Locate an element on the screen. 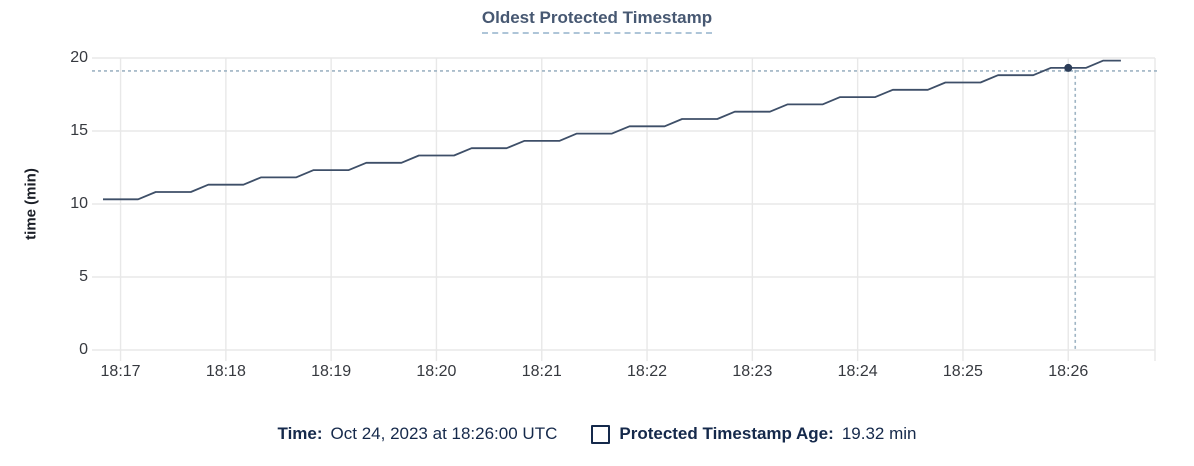  series-toggle-checkbox is located at coordinates (601, 434).